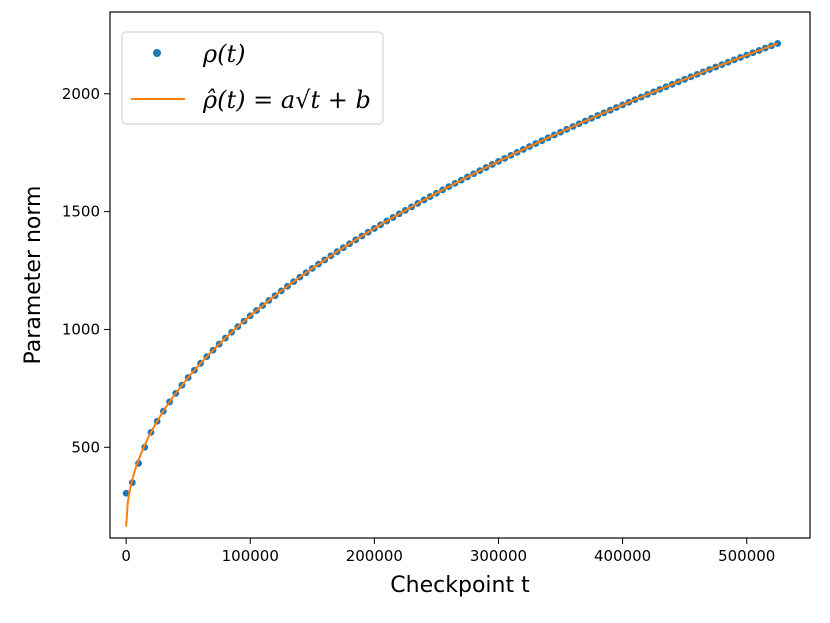 This screenshot has height=623, width=830. I want to click on legend: ρ(t) ρ̂(t) = a√t + b, so click(252, 78).